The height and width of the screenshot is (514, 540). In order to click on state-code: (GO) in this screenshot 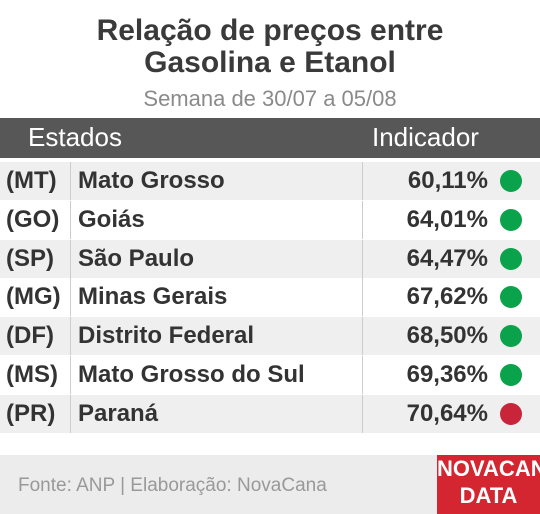, I will do `click(33, 219)`.